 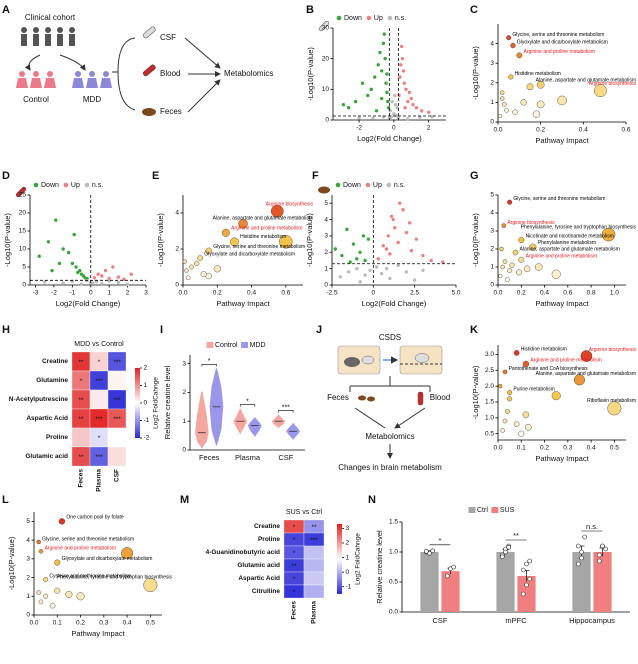 I want to click on x-tick-label: 0.0, so click(x=182, y=293).